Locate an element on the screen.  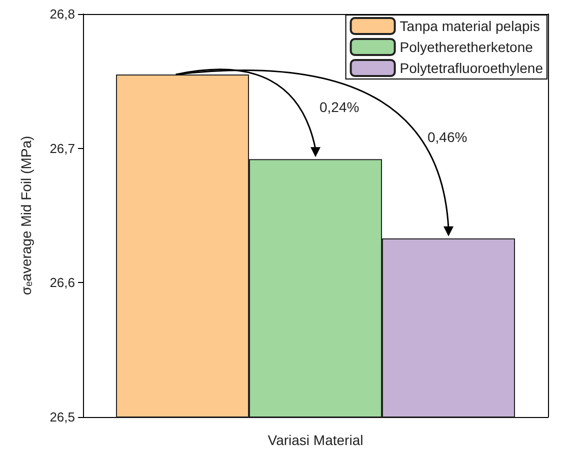
annotation: 0,46% is located at coordinates (448, 137).